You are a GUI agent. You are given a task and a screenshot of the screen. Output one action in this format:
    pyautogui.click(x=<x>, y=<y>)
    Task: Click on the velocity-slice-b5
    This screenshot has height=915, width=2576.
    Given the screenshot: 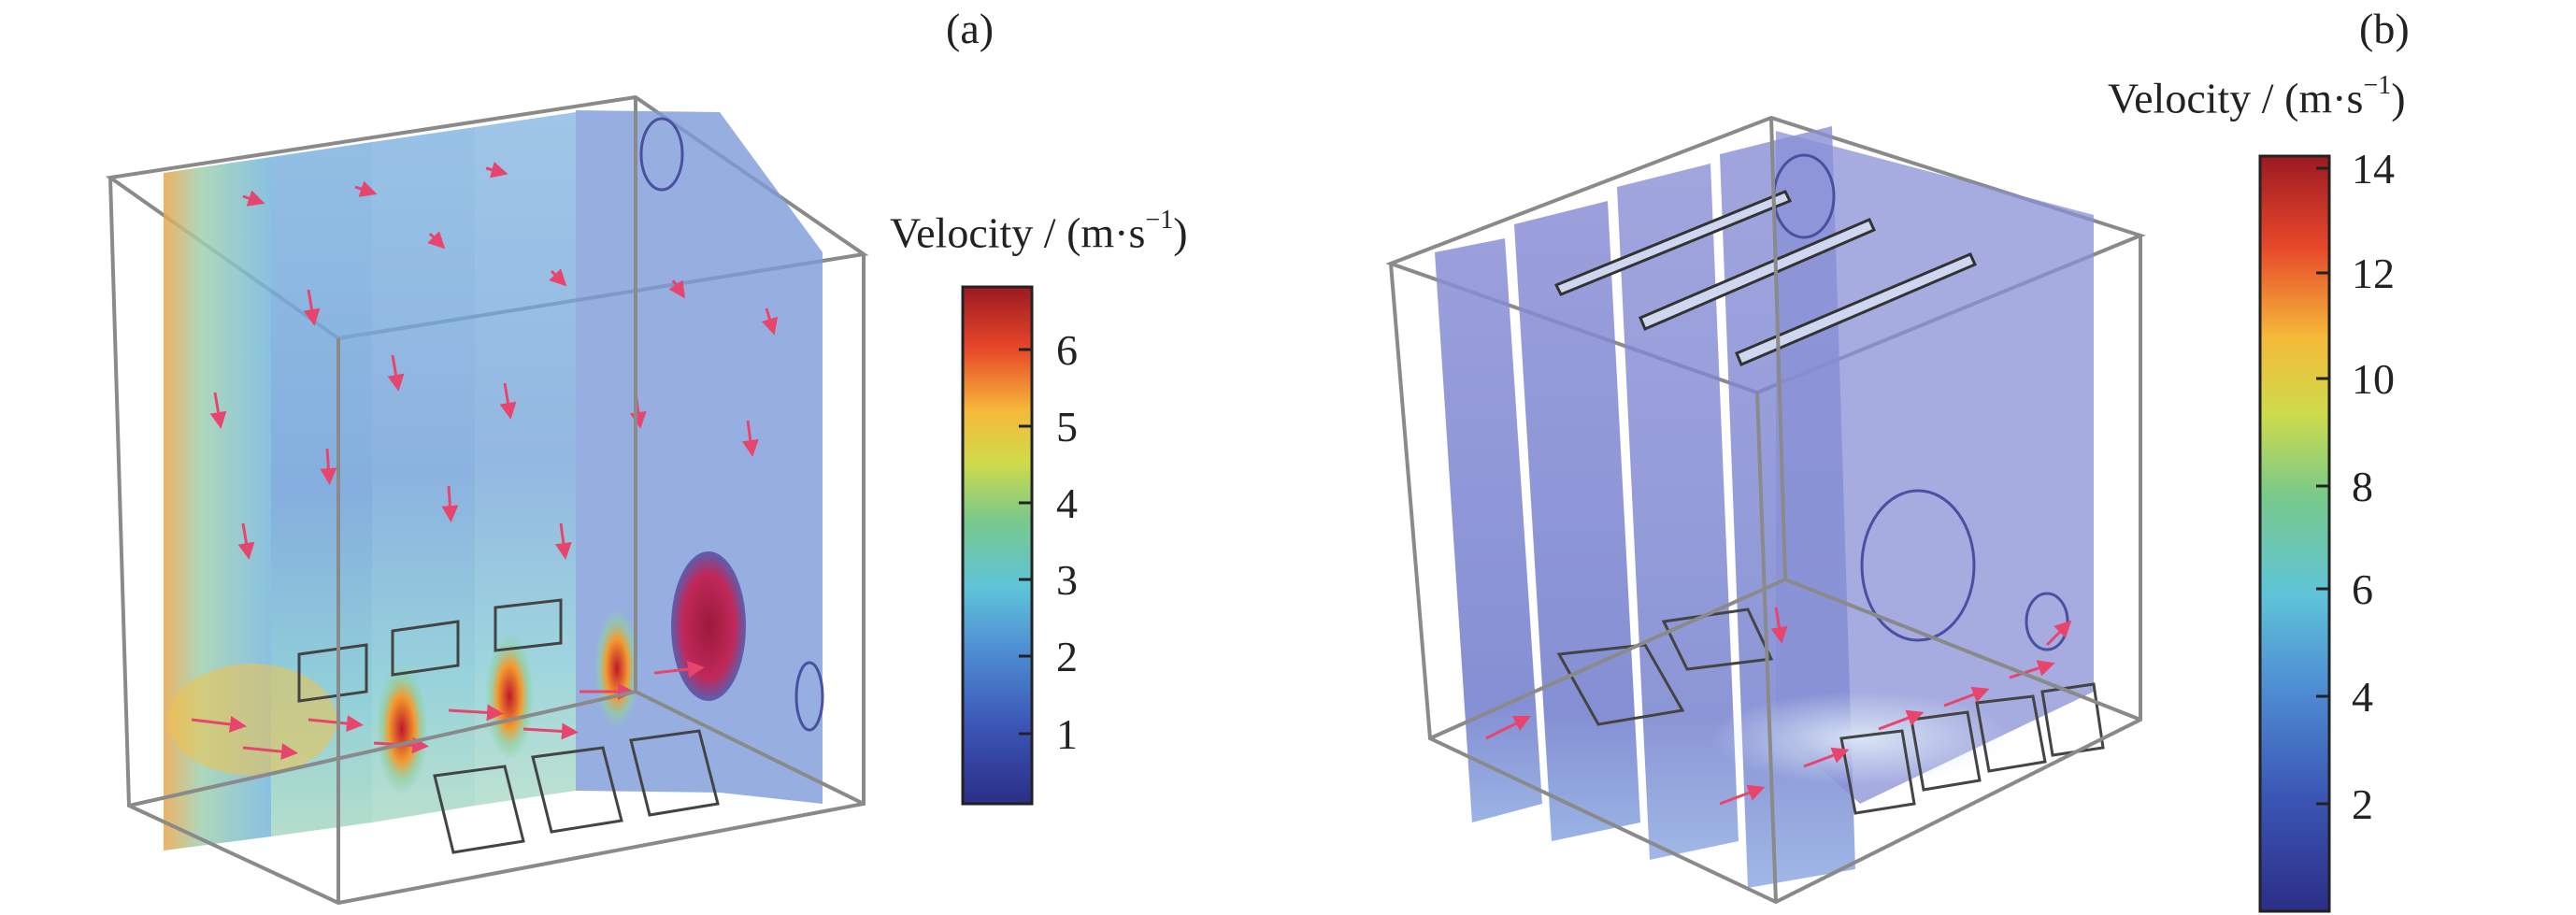 What is the action you would take?
    pyautogui.click(x=1935, y=467)
    